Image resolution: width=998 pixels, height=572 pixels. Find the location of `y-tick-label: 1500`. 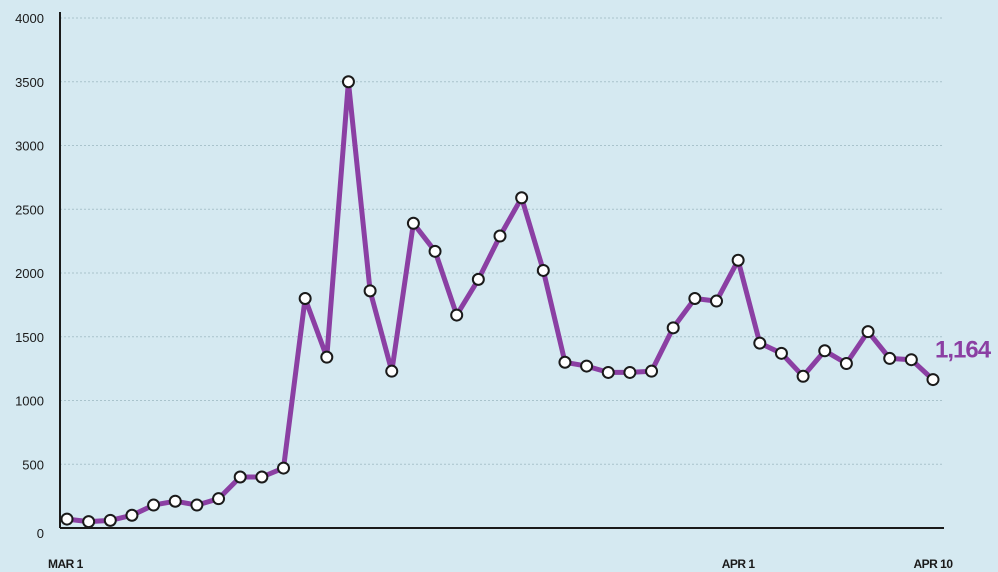

y-tick-label: 1500 is located at coordinates (29, 337).